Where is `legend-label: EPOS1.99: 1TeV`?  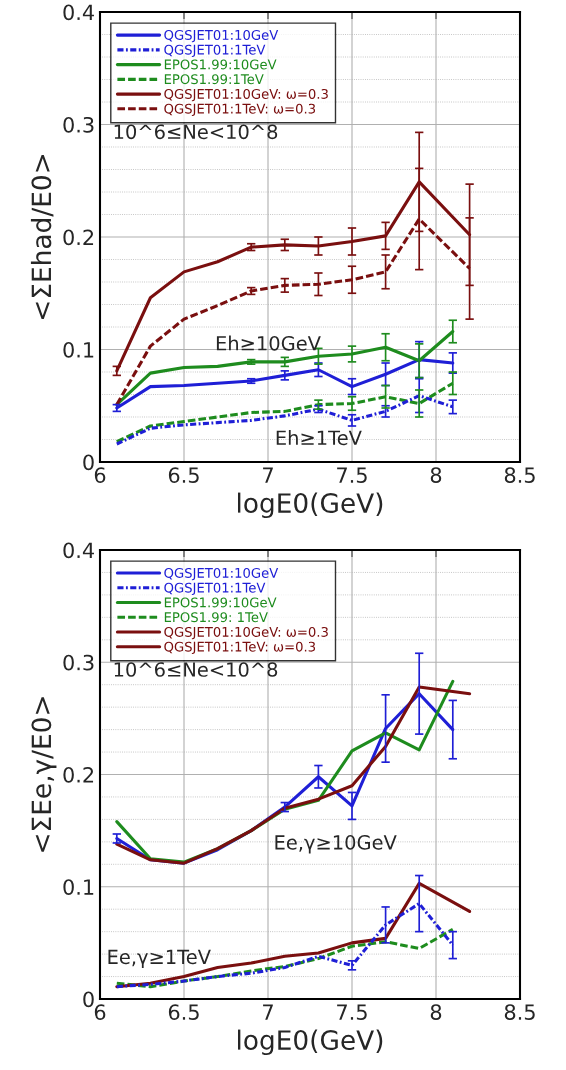
legend-label: EPOS1.99: 1TeV is located at coordinates (216, 617).